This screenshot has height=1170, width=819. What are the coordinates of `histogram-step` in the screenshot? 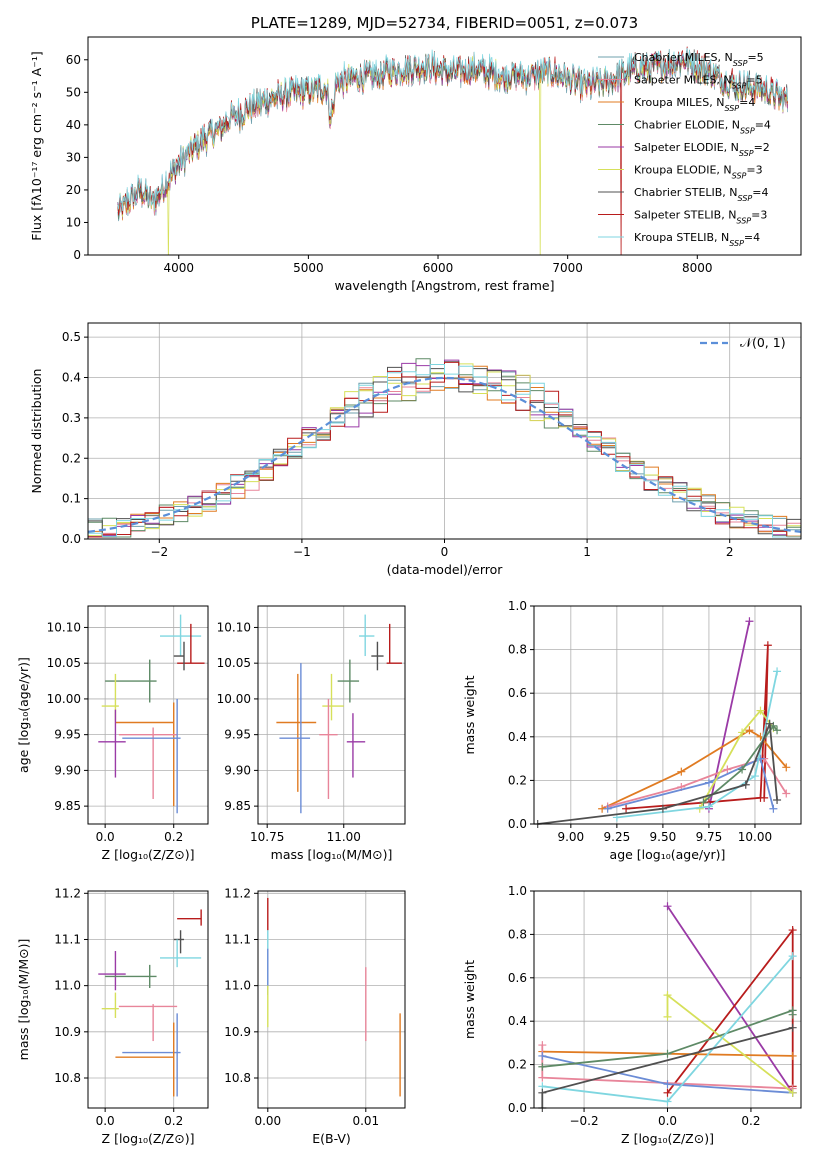 It's located at (444, 451).